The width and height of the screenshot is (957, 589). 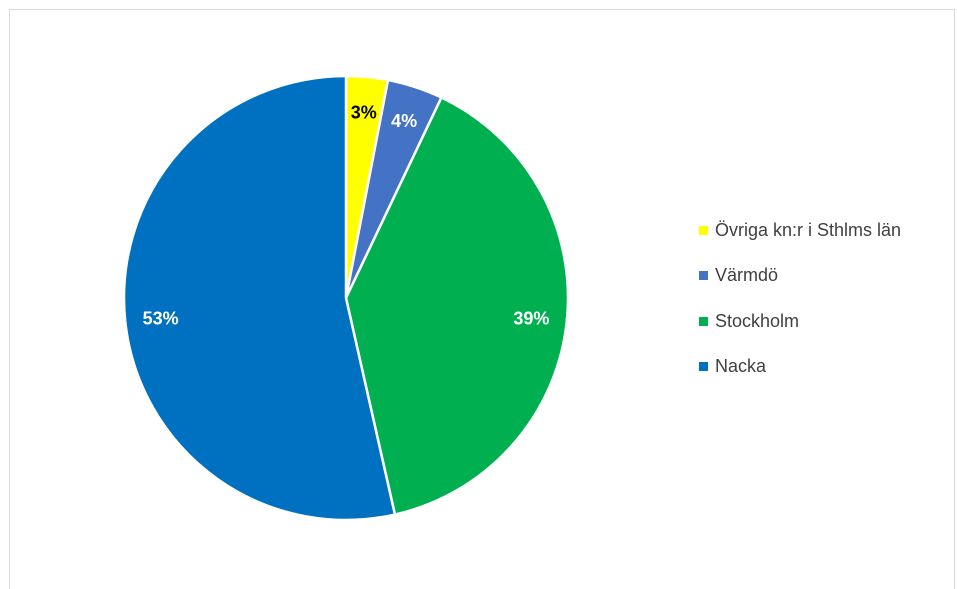 I want to click on legend-label: Nacka, so click(x=741, y=366).